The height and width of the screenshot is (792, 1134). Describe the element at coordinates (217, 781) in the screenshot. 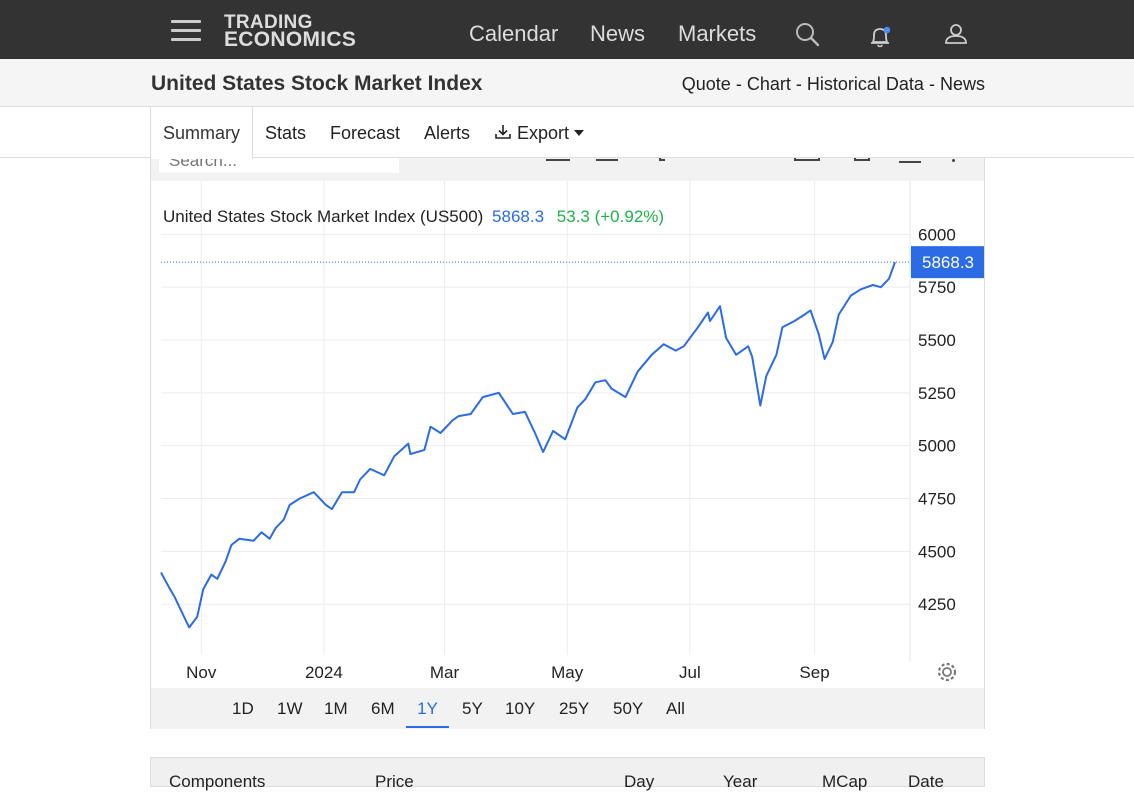

I see `col-components: Components` at that location.